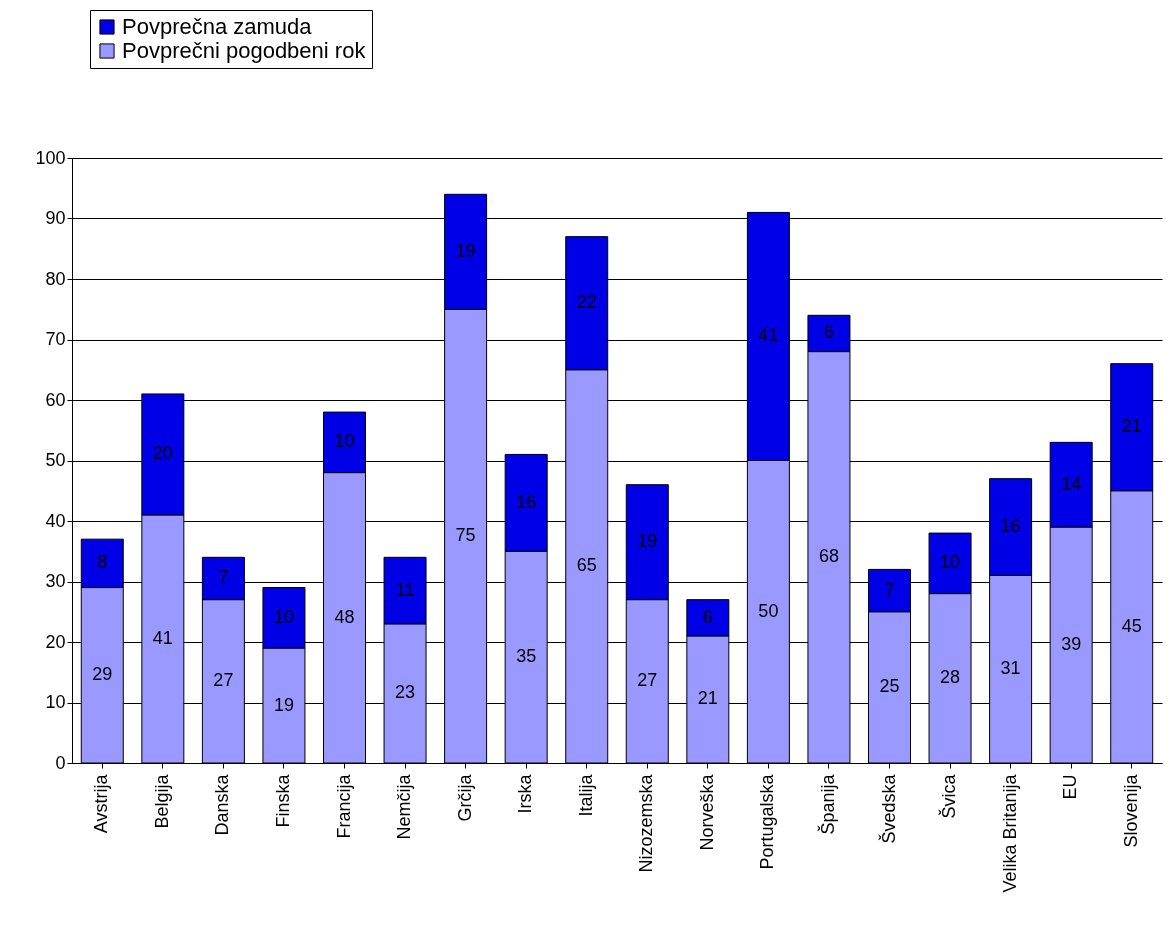 This screenshot has height=948, width=1169. Describe the element at coordinates (55, 581) in the screenshot. I see `y-tick-label: 30` at that location.